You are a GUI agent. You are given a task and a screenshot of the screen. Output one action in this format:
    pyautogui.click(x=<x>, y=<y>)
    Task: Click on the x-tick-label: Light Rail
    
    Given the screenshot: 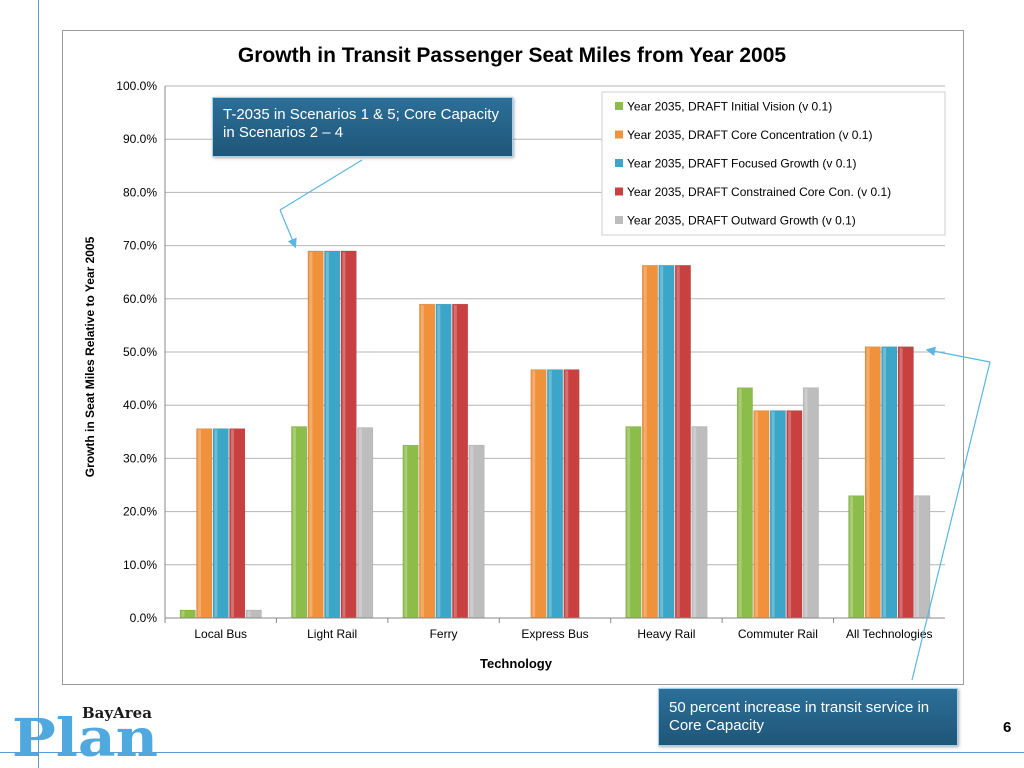 What is the action you would take?
    pyautogui.click(x=332, y=634)
    